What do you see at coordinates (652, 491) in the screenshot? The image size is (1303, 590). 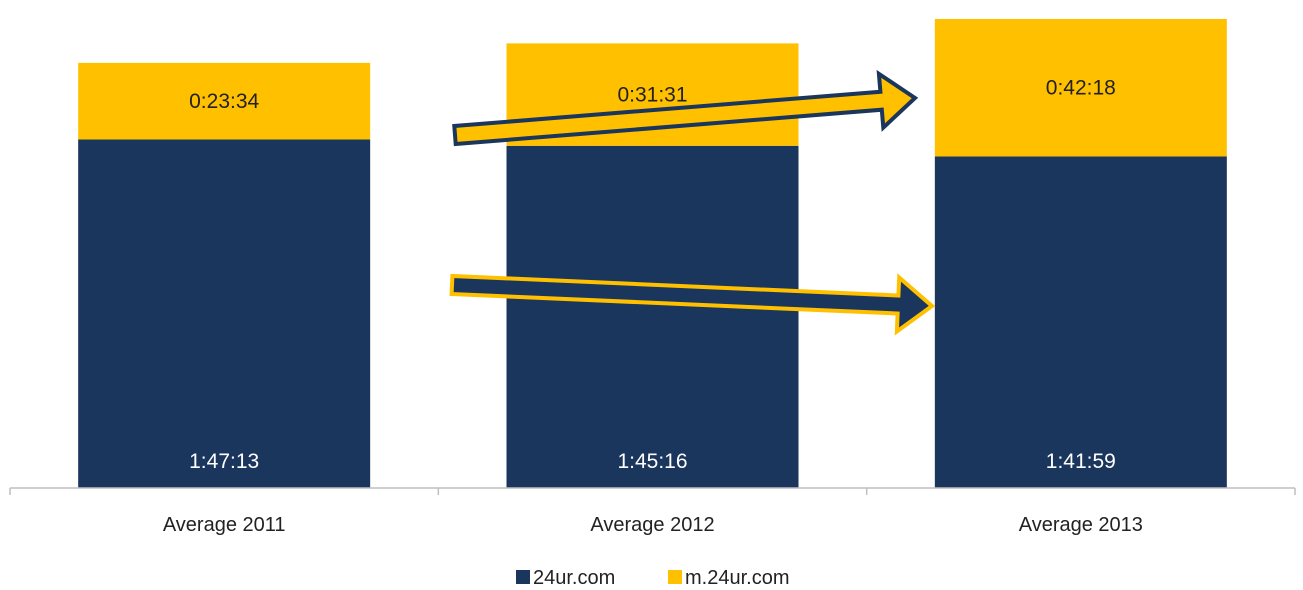 I see `x-axis` at bounding box center [652, 491].